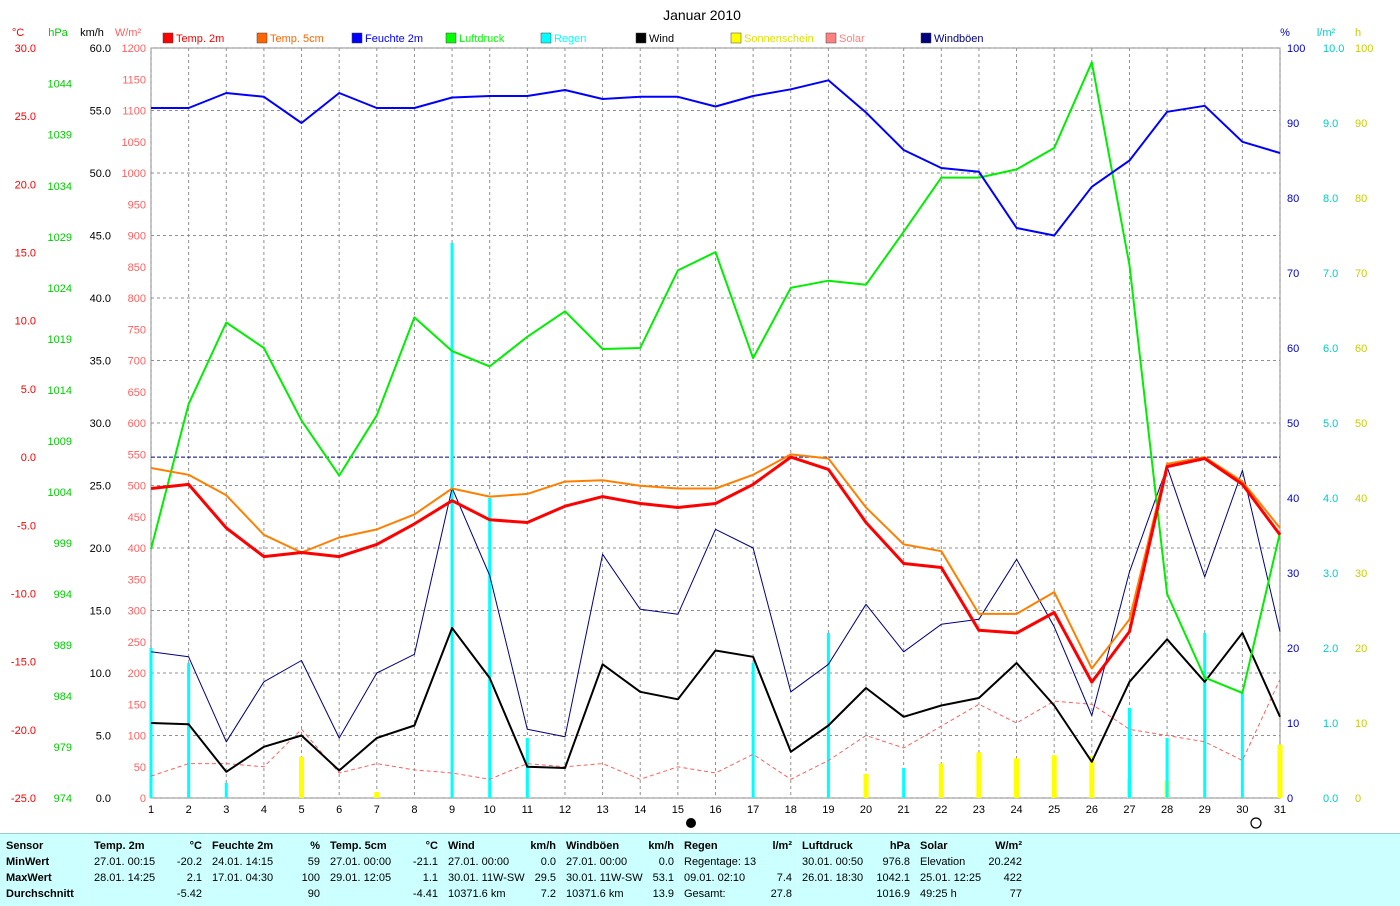 This screenshot has height=906, width=1400. I want to click on x-tick-label: 4, so click(264, 810).